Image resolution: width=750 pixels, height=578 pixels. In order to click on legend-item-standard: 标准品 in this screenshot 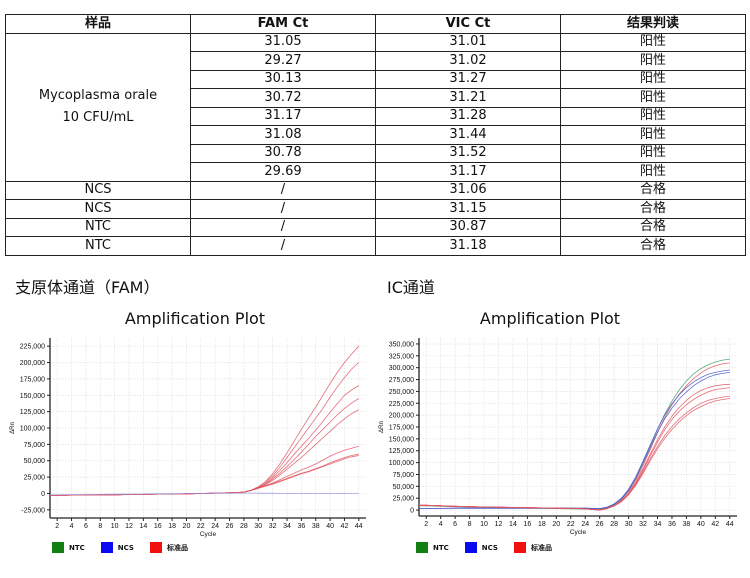, I will do `click(532, 547)`.